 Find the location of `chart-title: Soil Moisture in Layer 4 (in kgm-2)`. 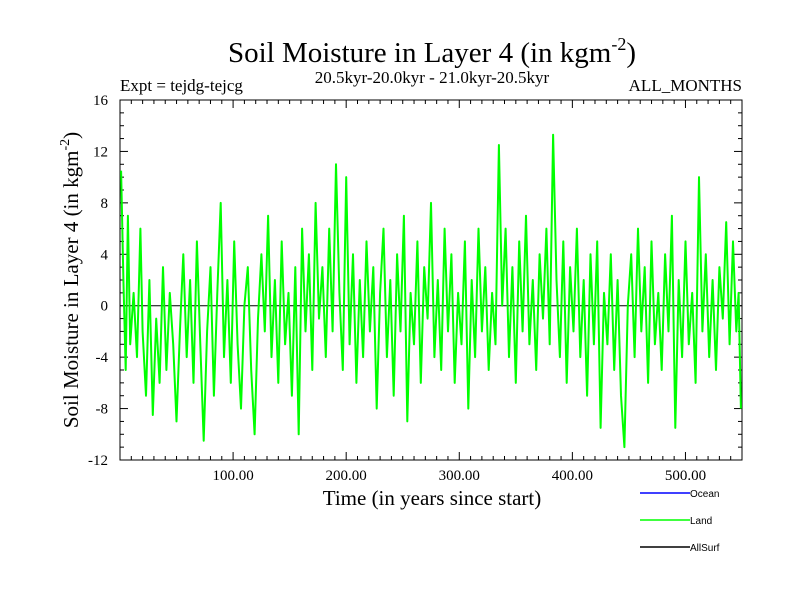

chart-title: Soil Moisture in Layer 4 (in kgm-2) is located at coordinates (432, 51).